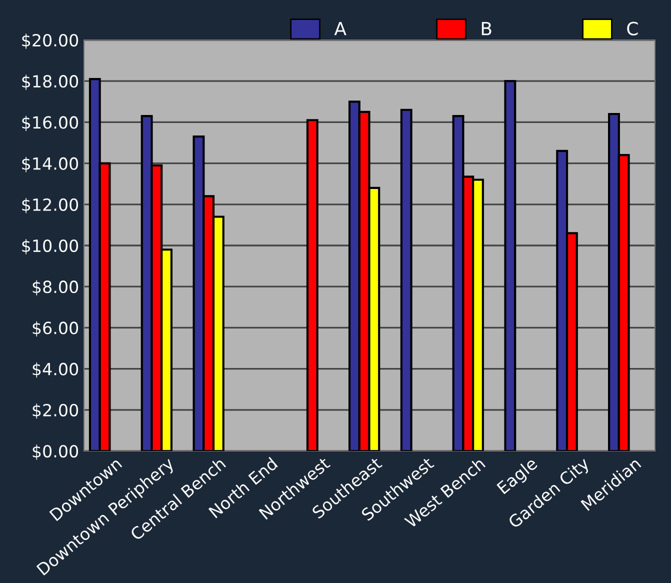  I want to click on y-tick-label: $2.00, so click(55, 411).